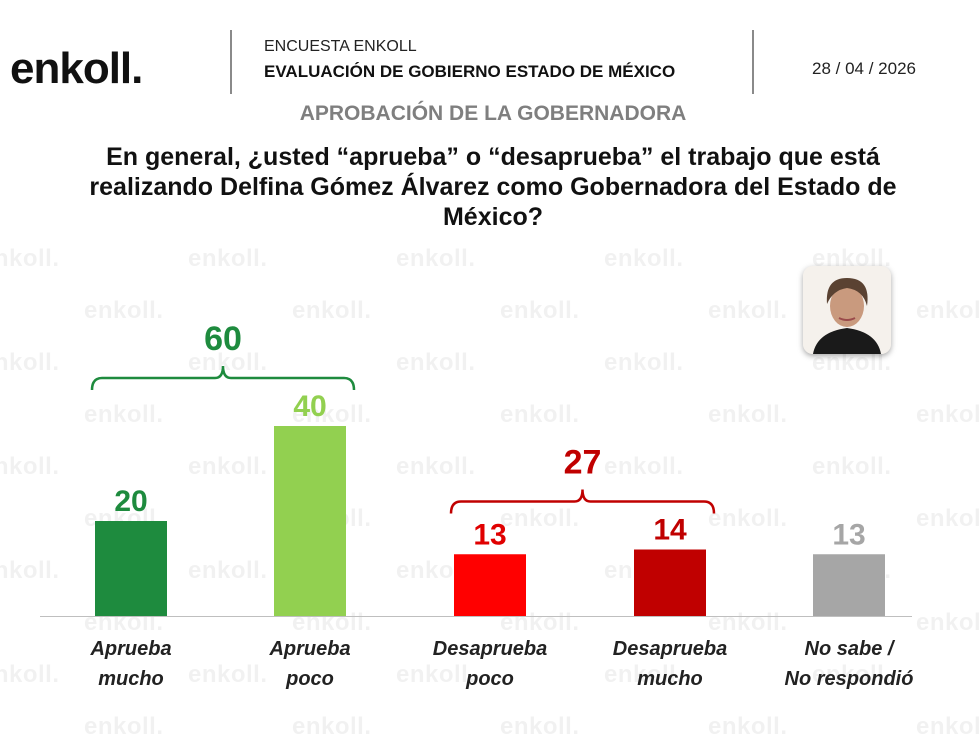  Describe the element at coordinates (583, 463) in the screenshot. I see `group-total-label: 27` at that location.